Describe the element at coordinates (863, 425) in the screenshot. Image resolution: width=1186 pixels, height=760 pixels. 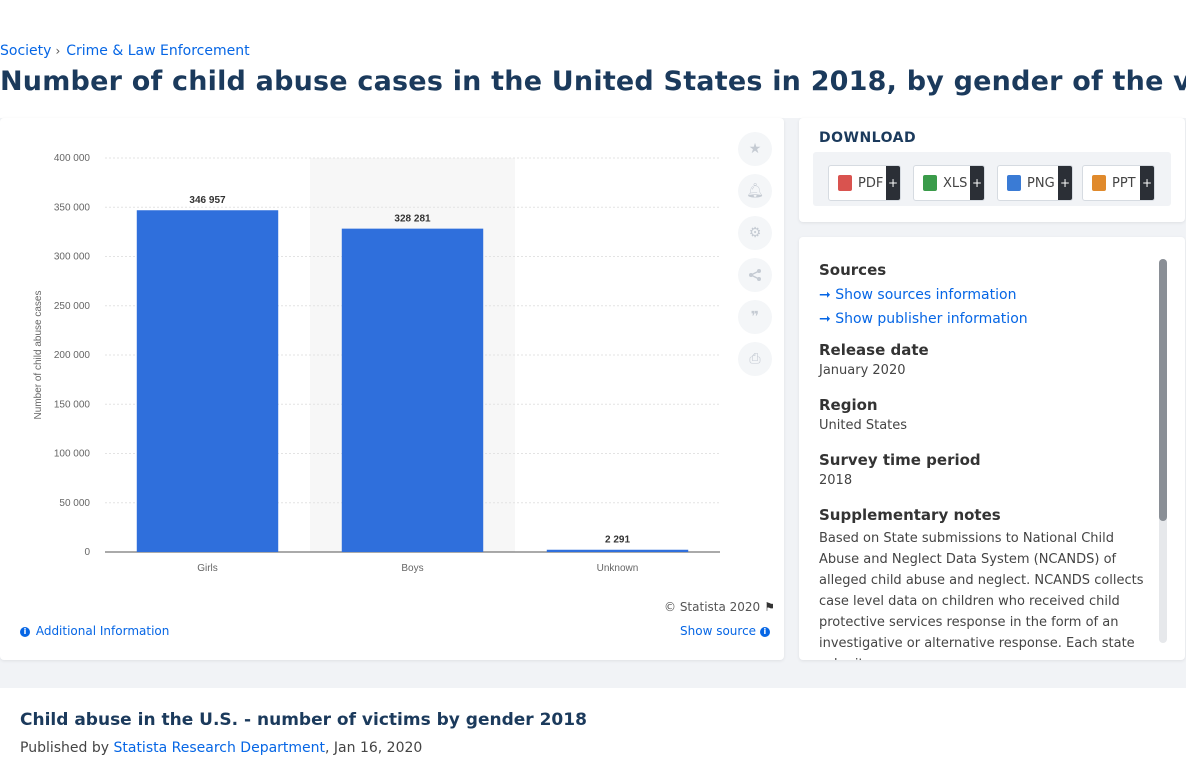
I see `region-value: United States` at that location.